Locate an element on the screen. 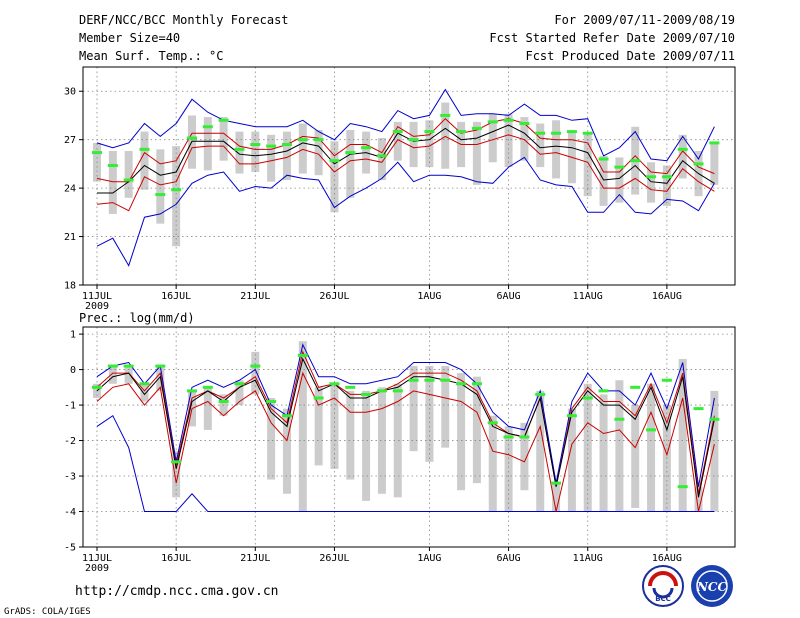 Image resolution: width=800 pixels, height=618 pixels. series-line-lower is located at coordinates (405, 173).